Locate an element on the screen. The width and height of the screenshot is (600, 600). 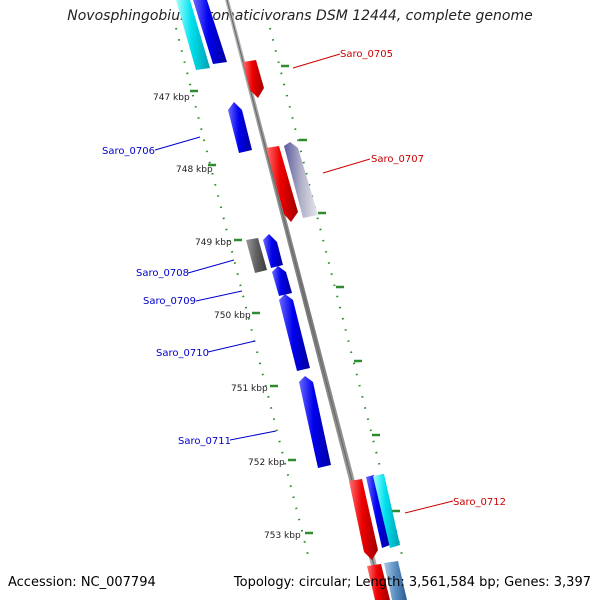
kbp-label: 750 kbp is located at coordinates (232, 316).